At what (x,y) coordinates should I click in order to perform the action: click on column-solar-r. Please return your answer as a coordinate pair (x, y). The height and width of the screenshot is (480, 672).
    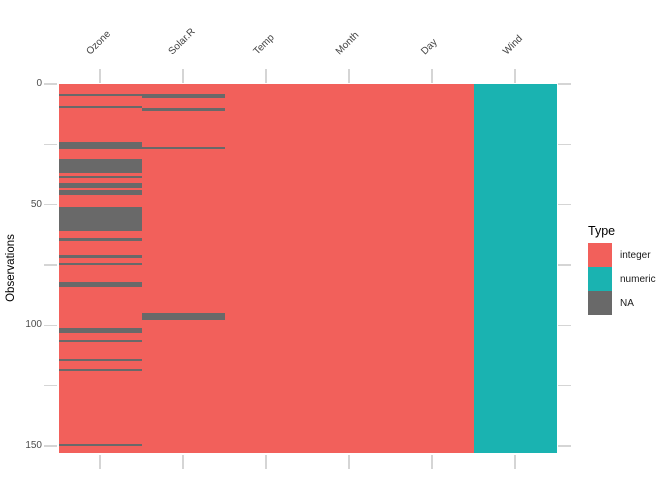
    Looking at the image, I should click on (183, 269).